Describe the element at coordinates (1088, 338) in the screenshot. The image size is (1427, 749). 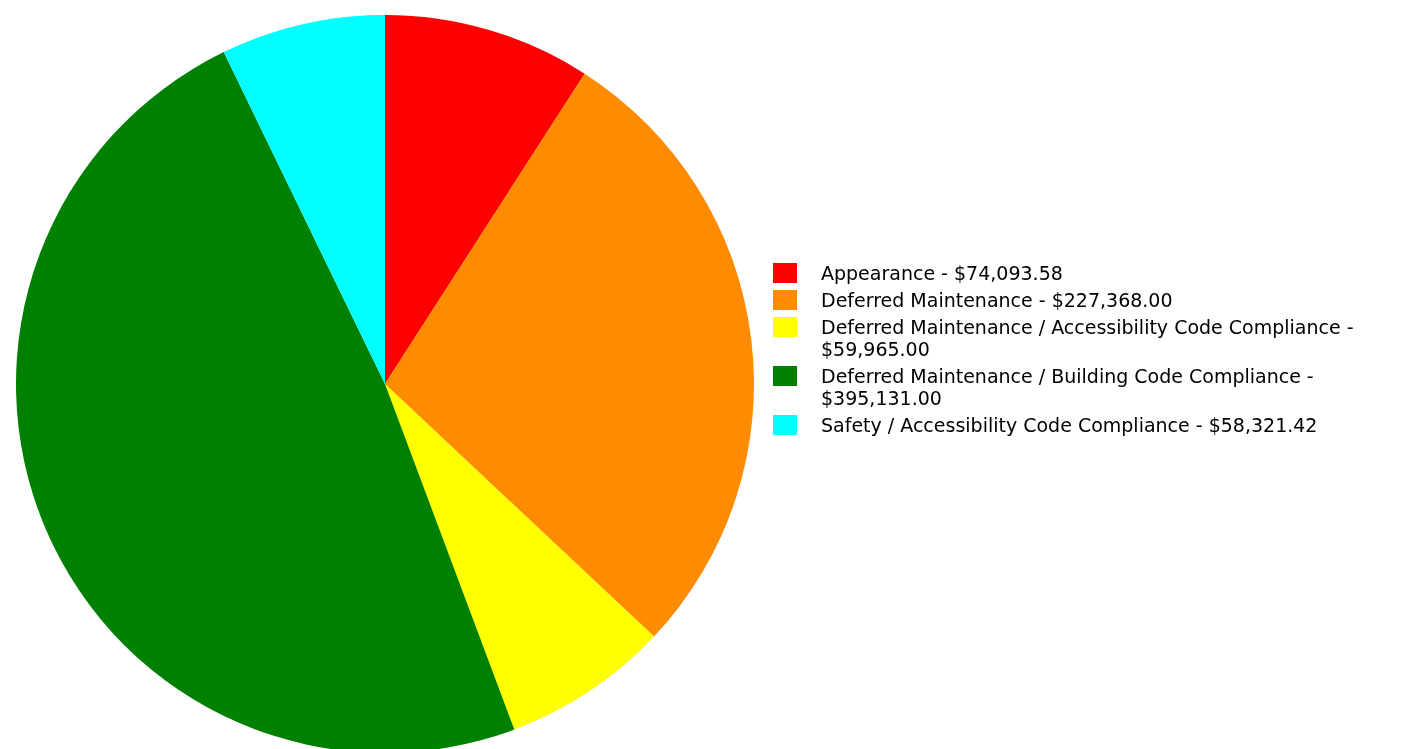
I see `legend-label: Deferred Maintenance / Accessibility Code Compliance - $59,965.00` at that location.